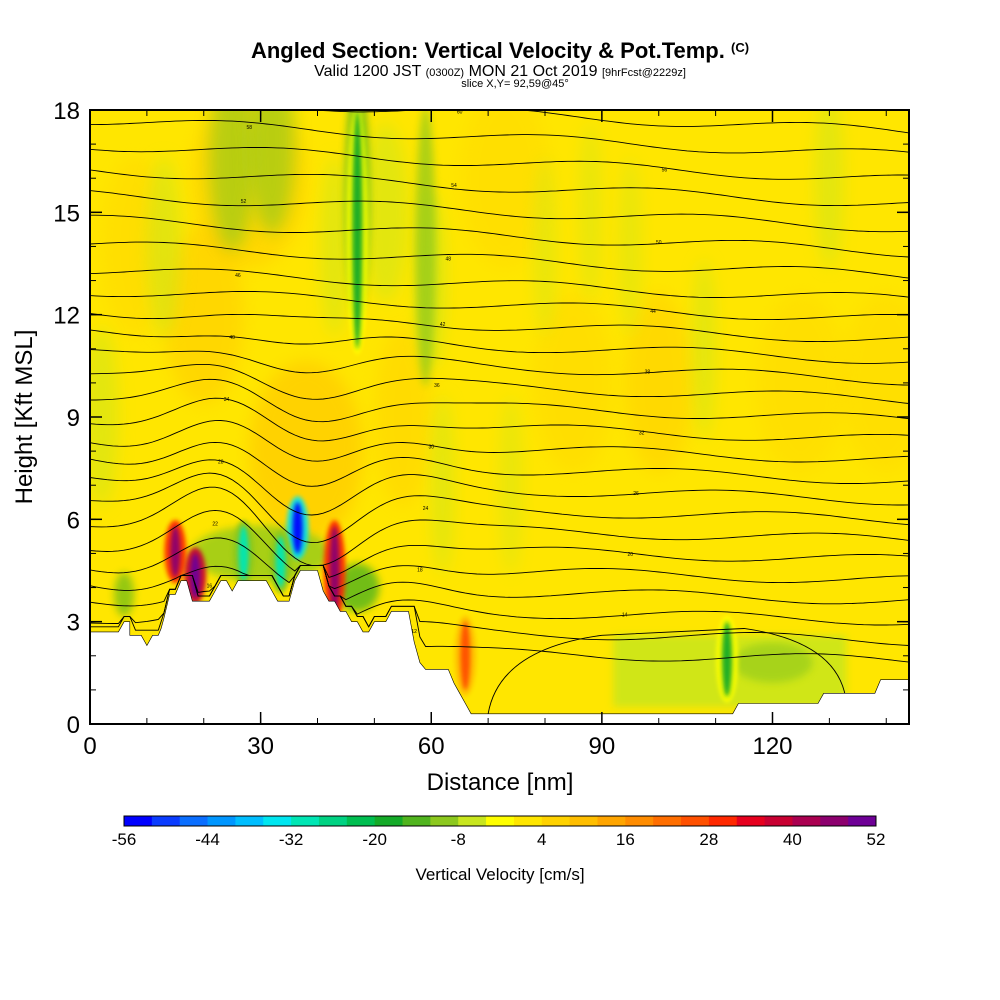 The height and width of the screenshot is (1000, 1000). What do you see at coordinates (66, 316) in the screenshot?
I see `y-tick-label: 12` at bounding box center [66, 316].